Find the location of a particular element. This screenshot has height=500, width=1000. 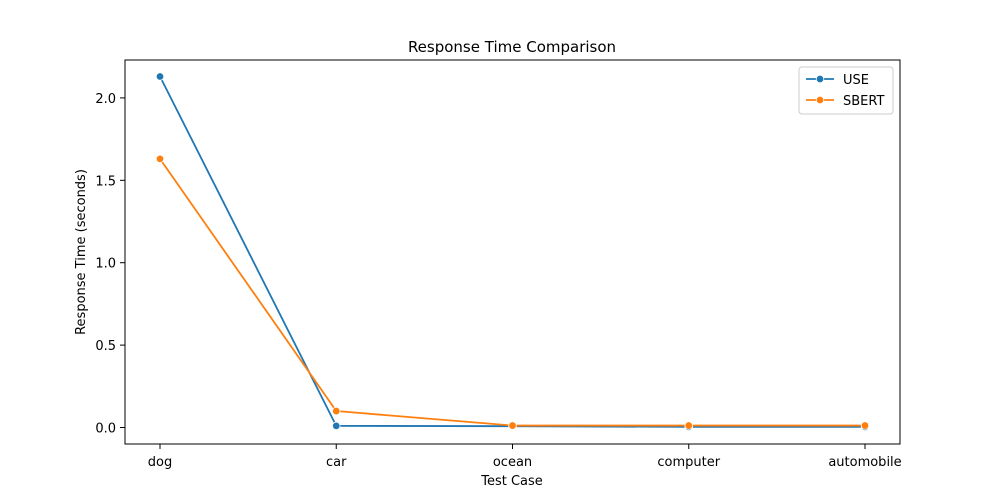

y-tick-label: 0.5 is located at coordinates (105, 346).